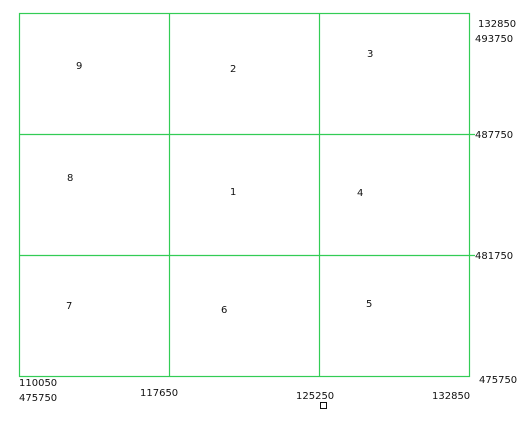 Image resolution: width=526 pixels, height=422 pixels. Describe the element at coordinates (494, 256) in the screenshot. I see `coord-line-y2: 481750` at that location.